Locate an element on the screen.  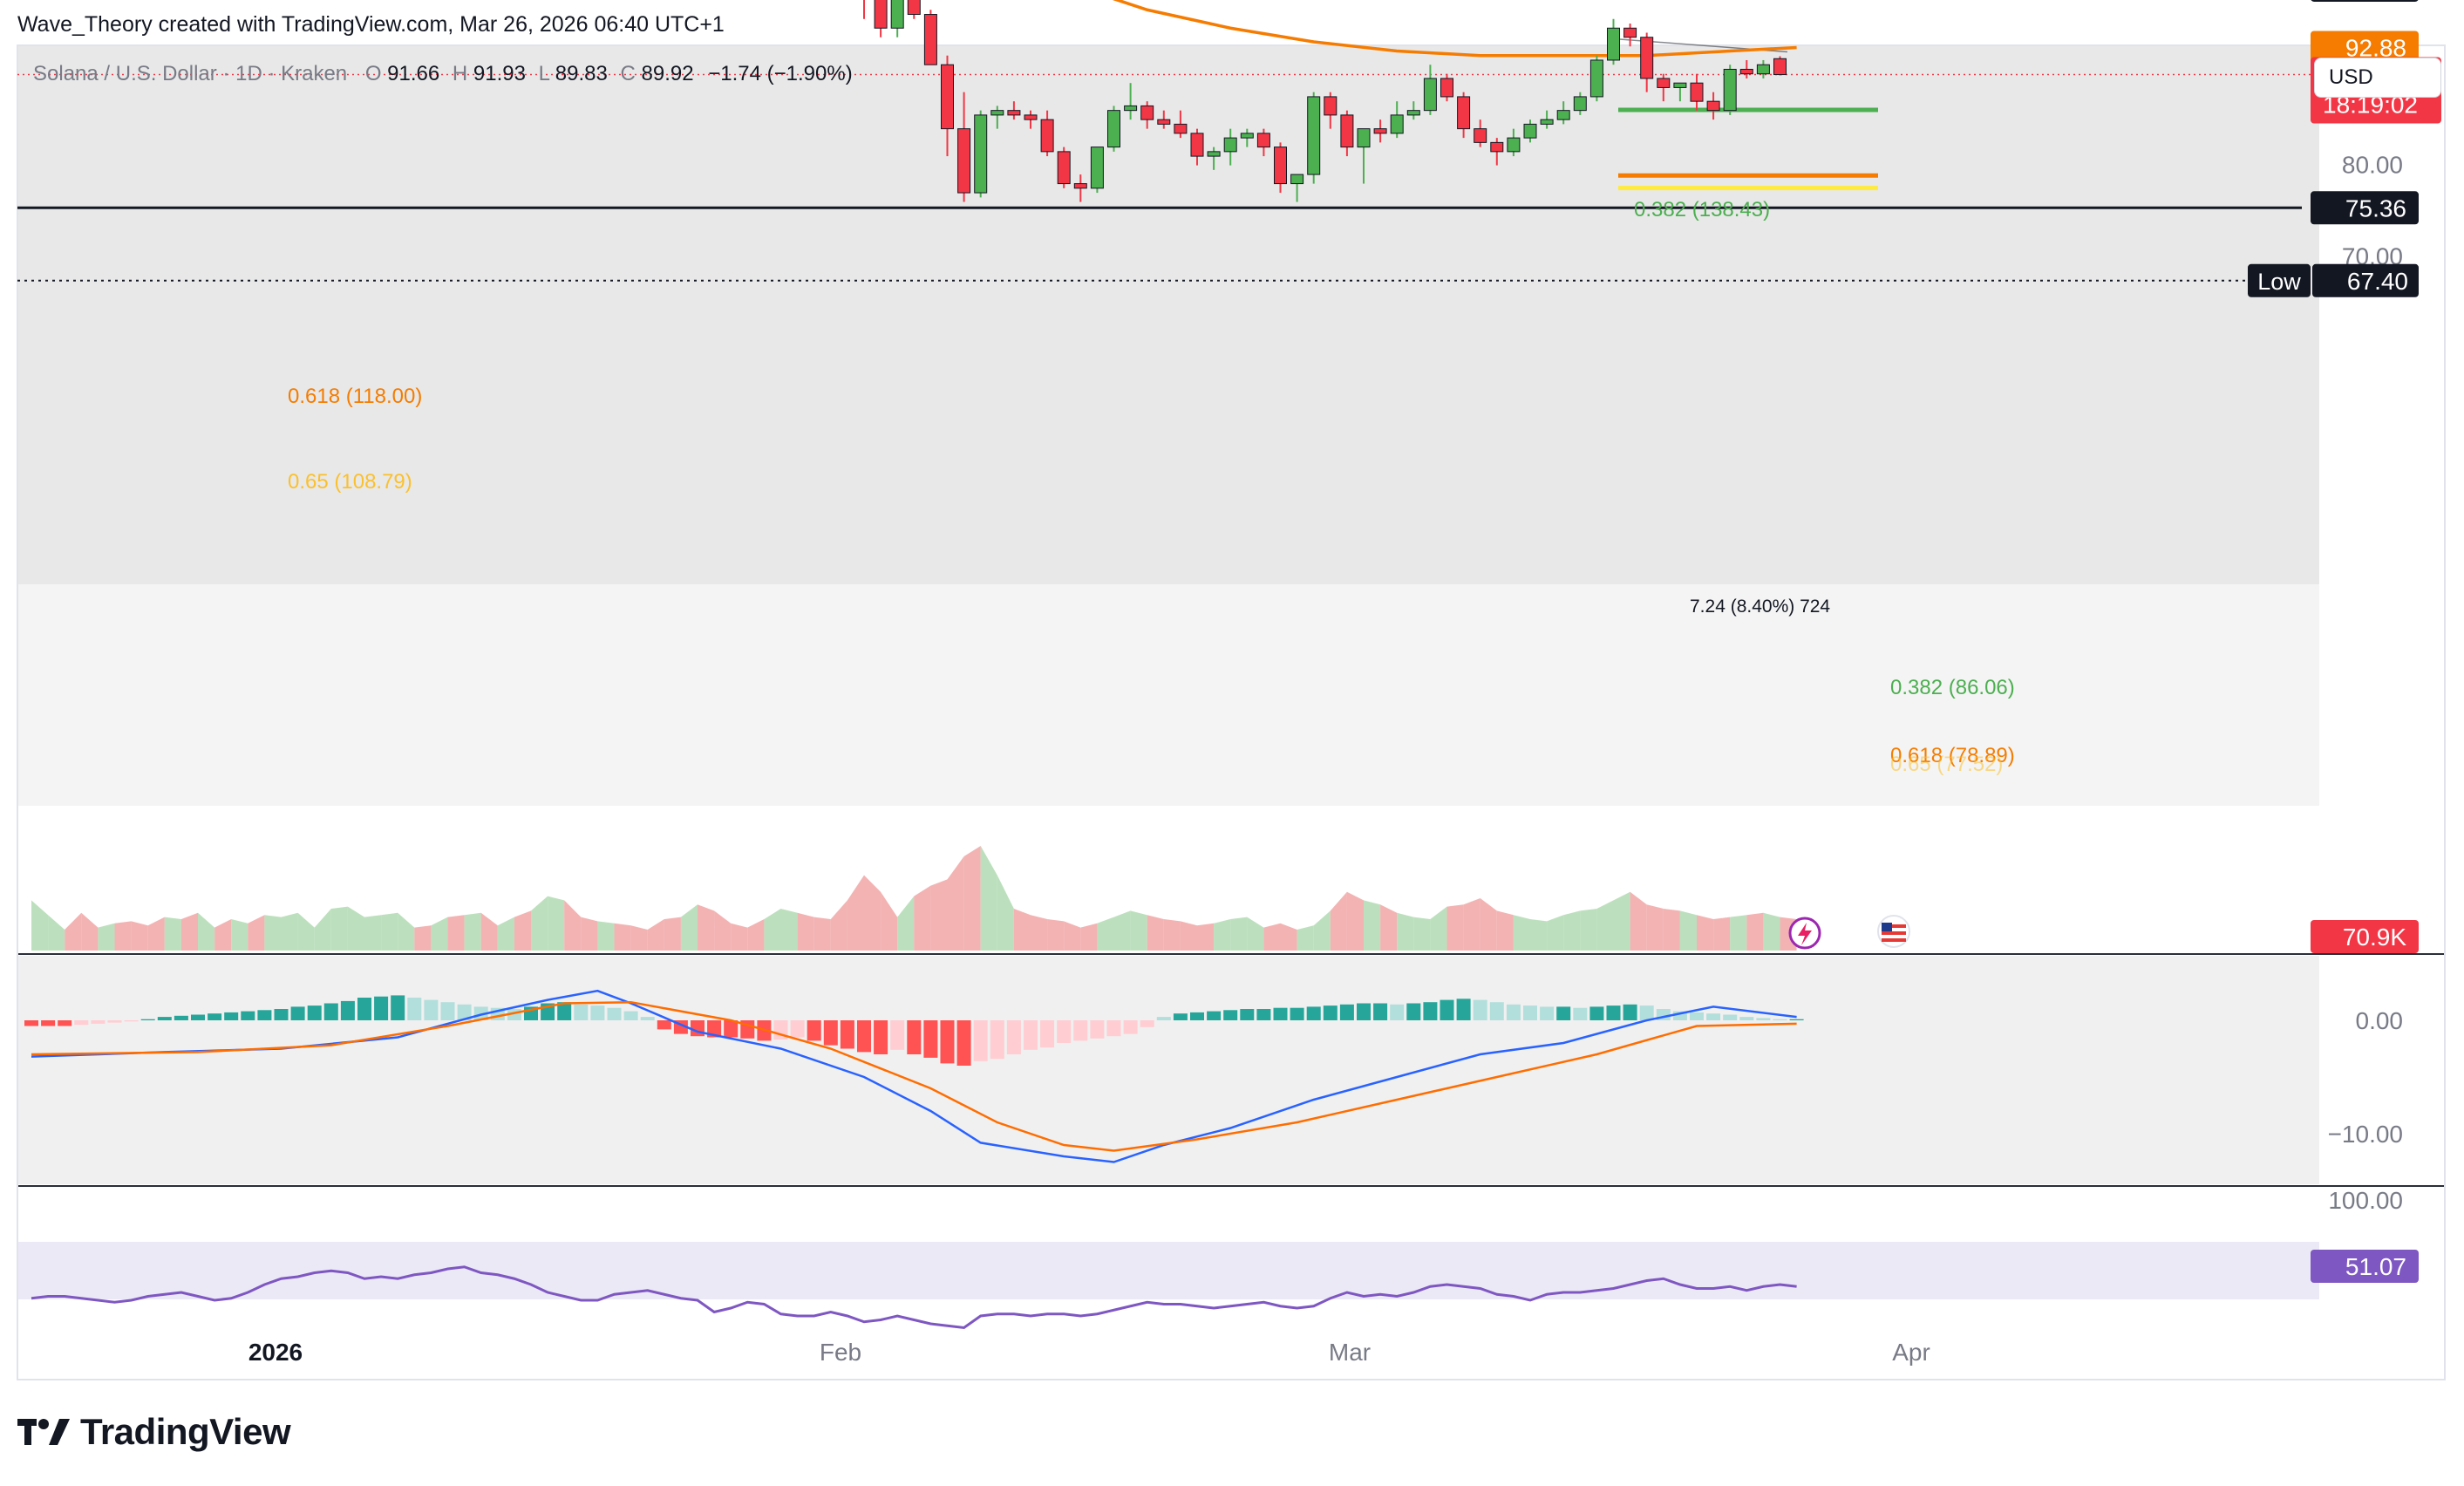
tradingview-logo: TradingView is located at coordinates (154, 1432).